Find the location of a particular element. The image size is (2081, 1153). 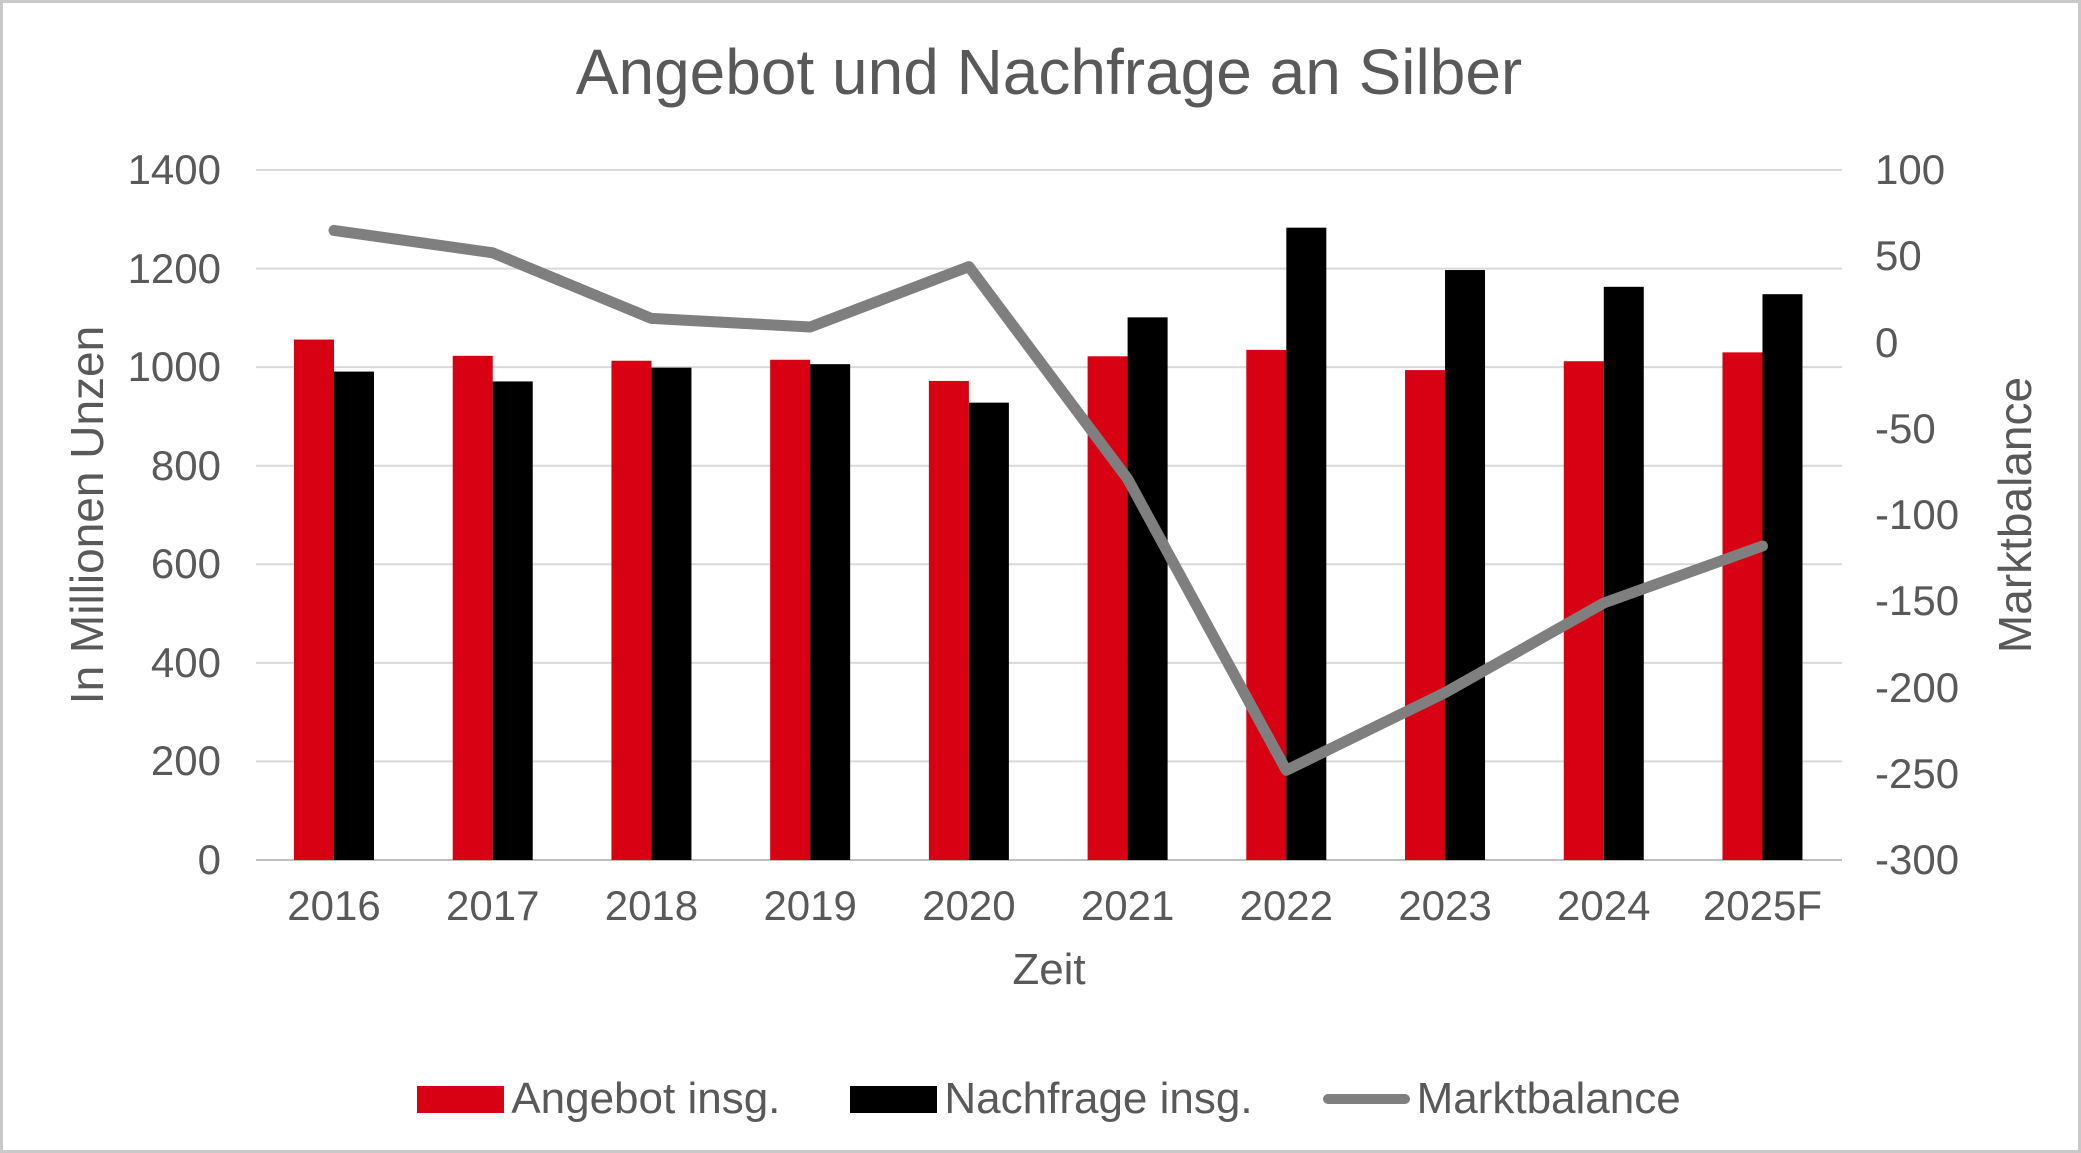

x-label-2019: 2019 is located at coordinates (810, 905).